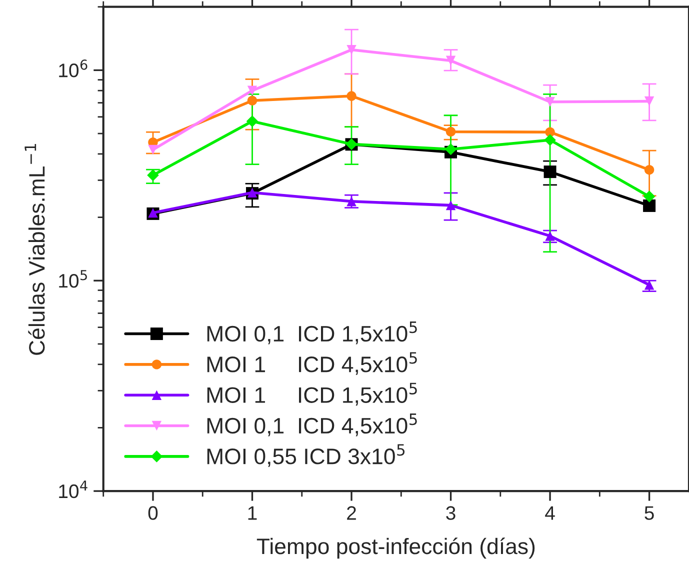 The width and height of the screenshot is (689, 571). What do you see at coordinates (550, 513) in the screenshot?
I see `x-tick-label: 4` at bounding box center [550, 513].